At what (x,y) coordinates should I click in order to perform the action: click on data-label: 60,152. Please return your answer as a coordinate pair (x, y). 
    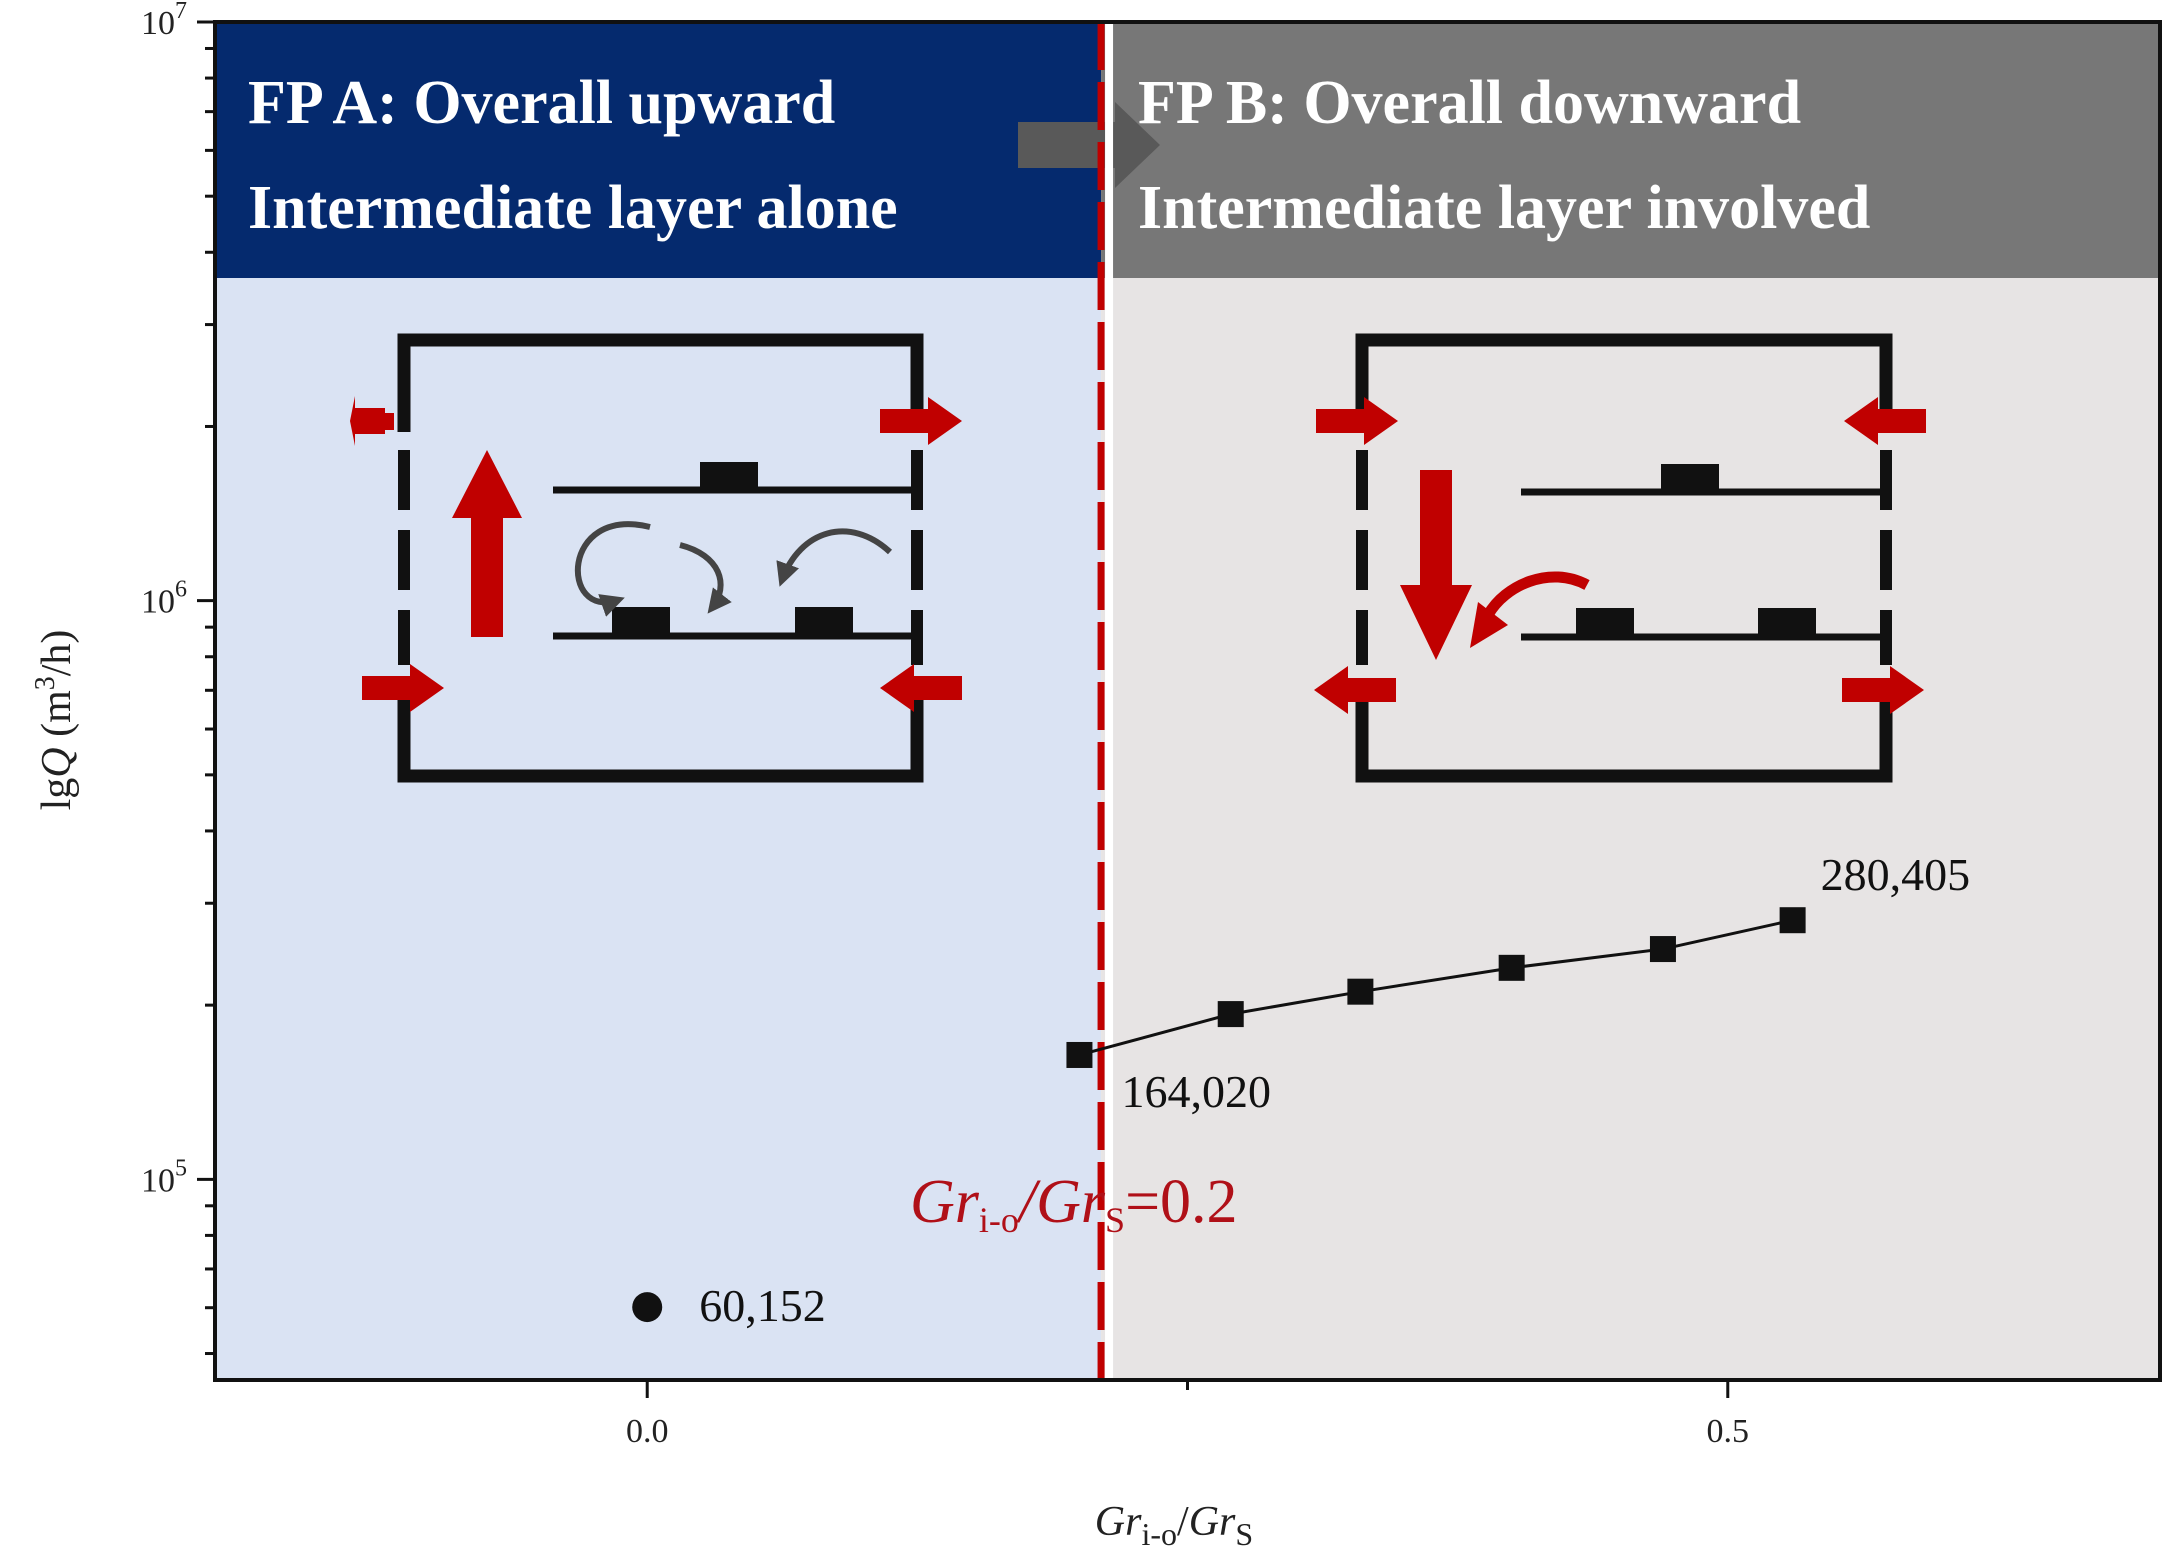
    Looking at the image, I should click on (762, 1305).